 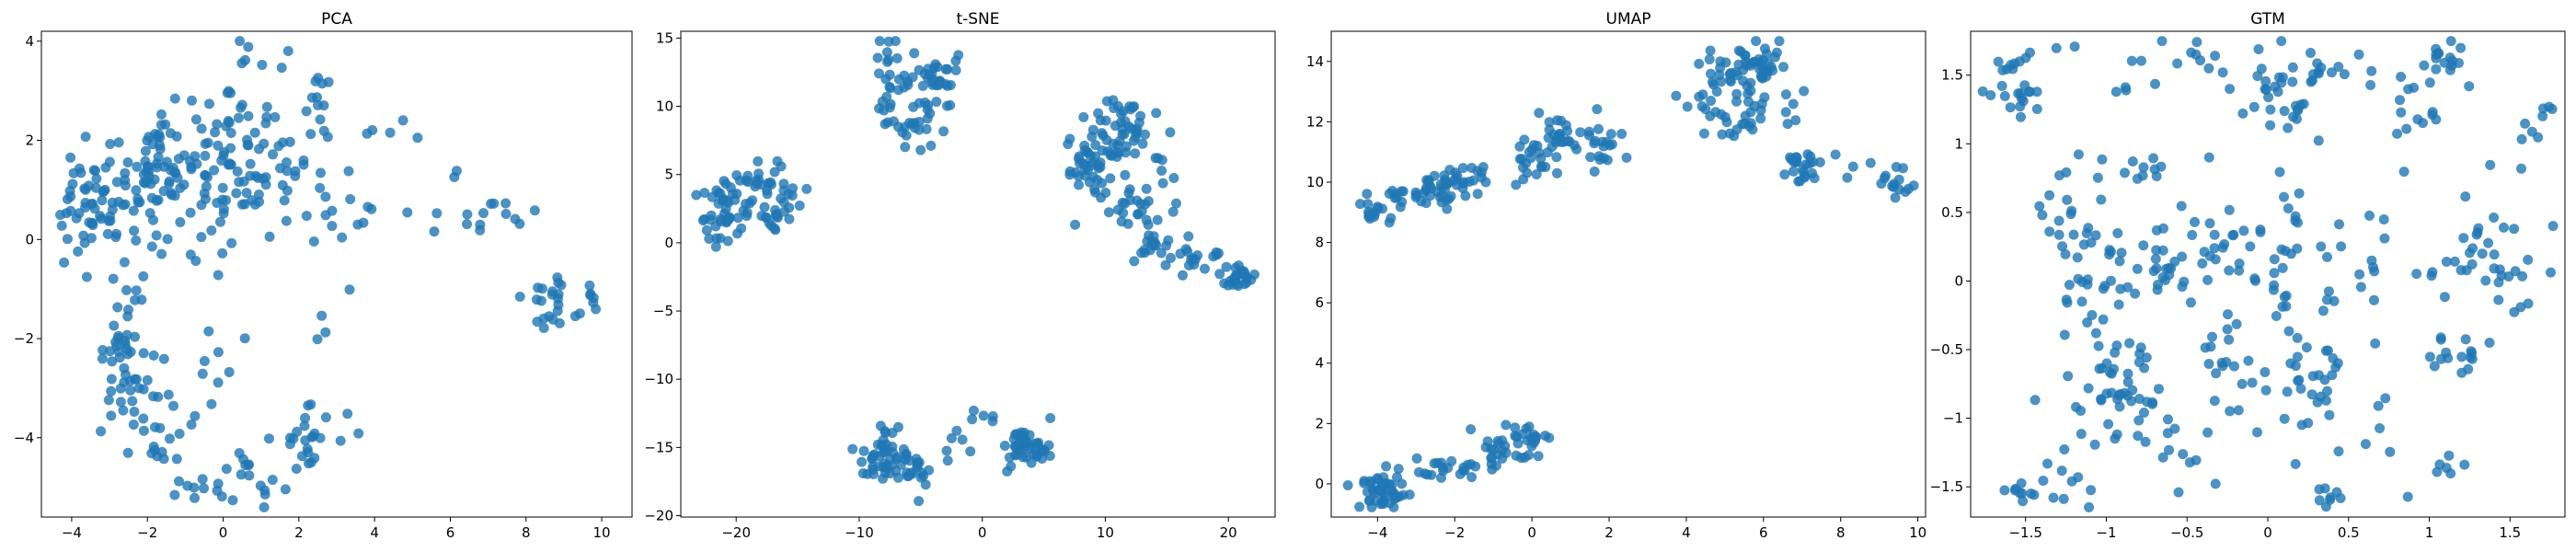 I want to click on y-tick-label: 0, so click(x=1959, y=280).